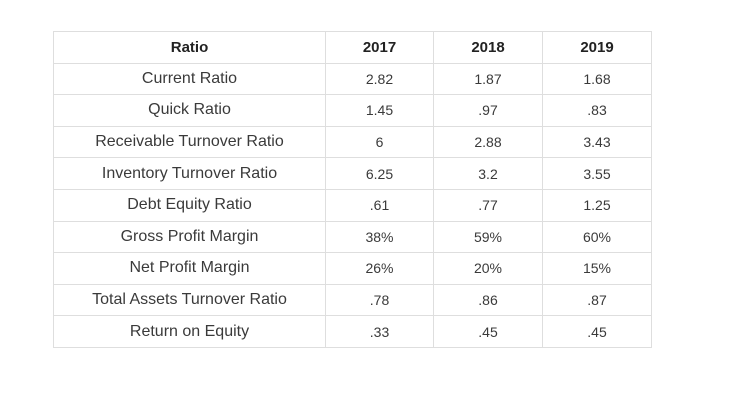  I want to click on ratio-name: Receivable Turnover Ratio, so click(189, 142).